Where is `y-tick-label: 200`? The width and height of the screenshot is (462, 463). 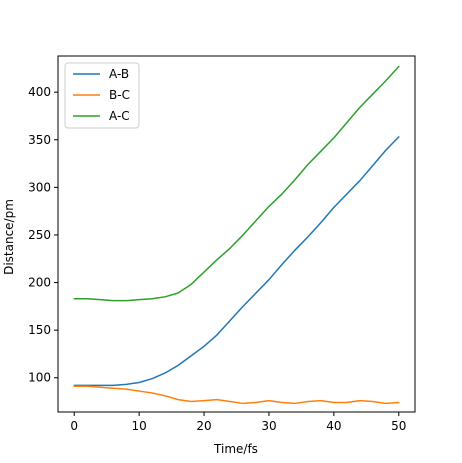
y-tick-label: 200 is located at coordinates (39, 283).